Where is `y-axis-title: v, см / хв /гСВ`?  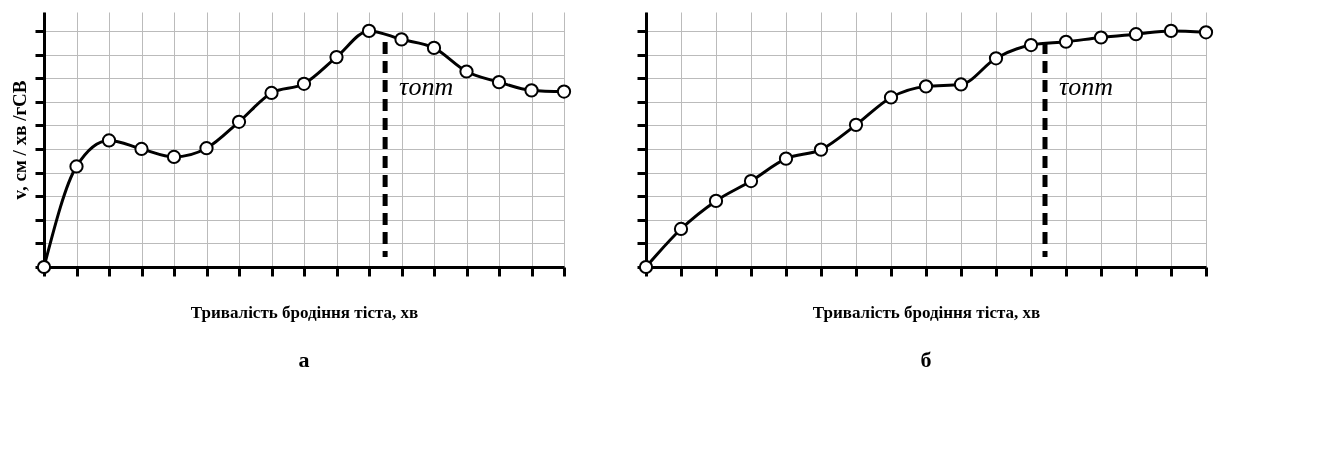
y-axis-title: v, см / хв /гСВ is located at coordinates (19, 140).